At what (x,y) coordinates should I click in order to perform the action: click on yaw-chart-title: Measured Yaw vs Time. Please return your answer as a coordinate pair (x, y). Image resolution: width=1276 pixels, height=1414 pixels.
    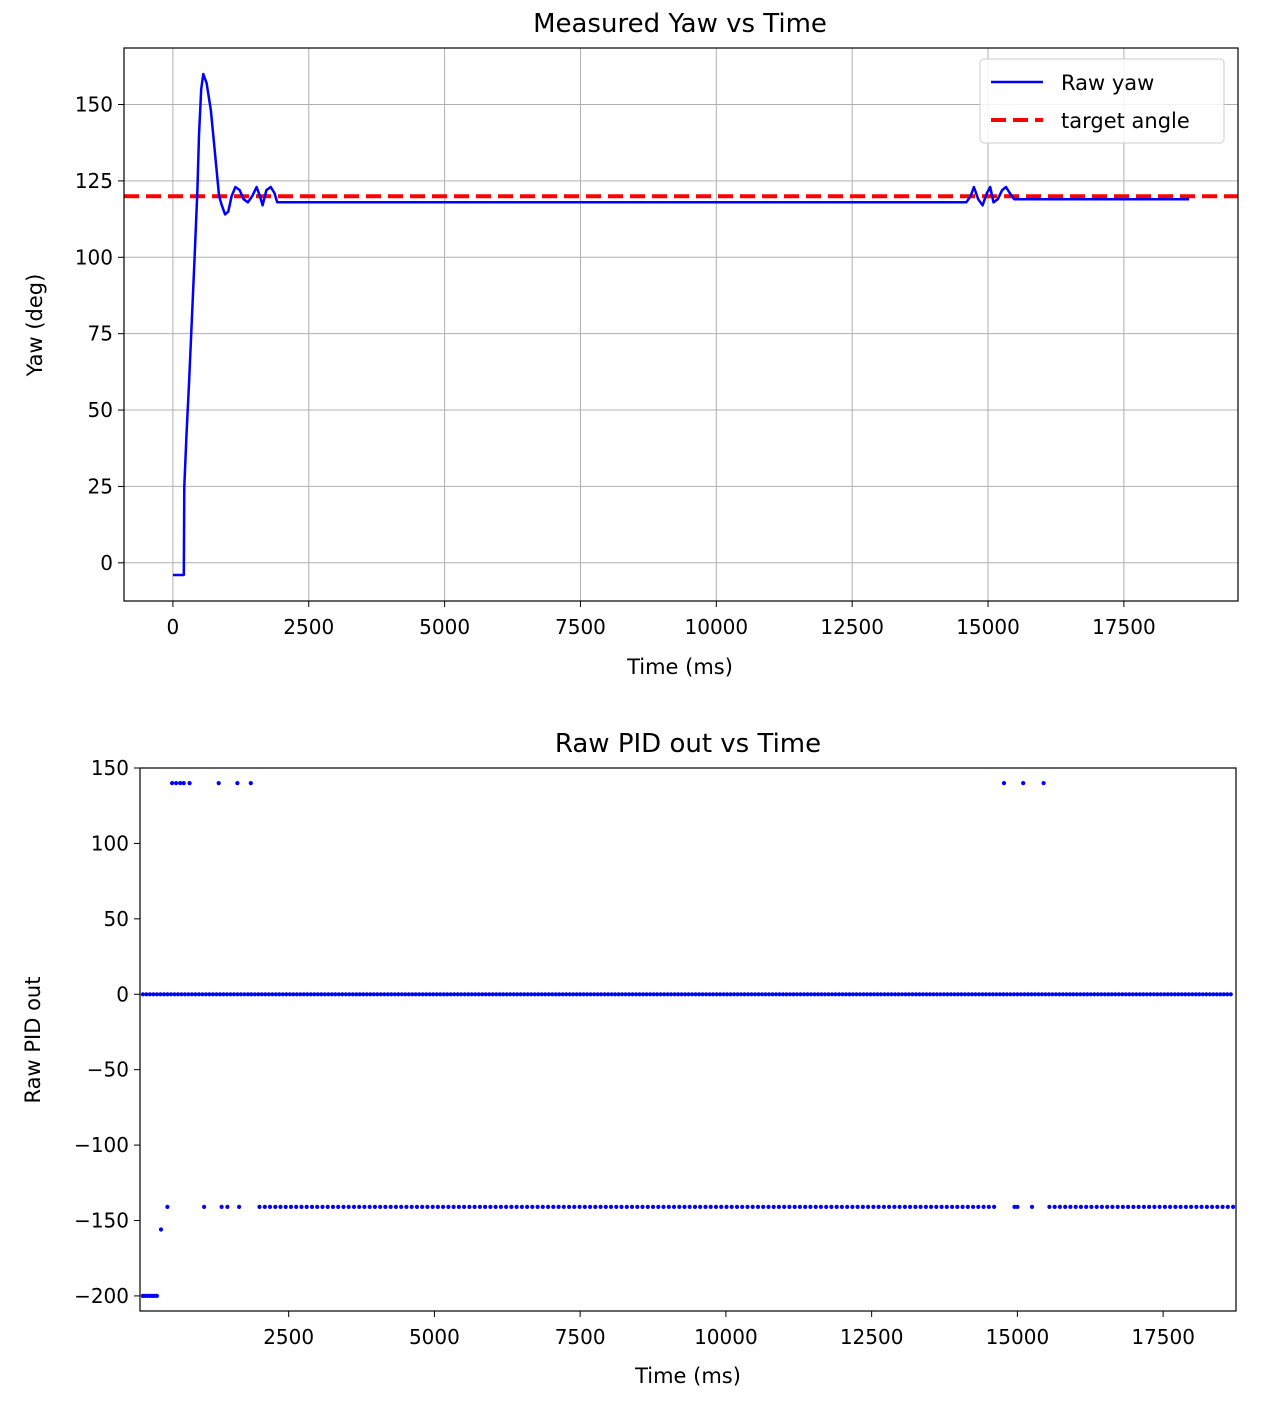
    Looking at the image, I should click on (680, 24).